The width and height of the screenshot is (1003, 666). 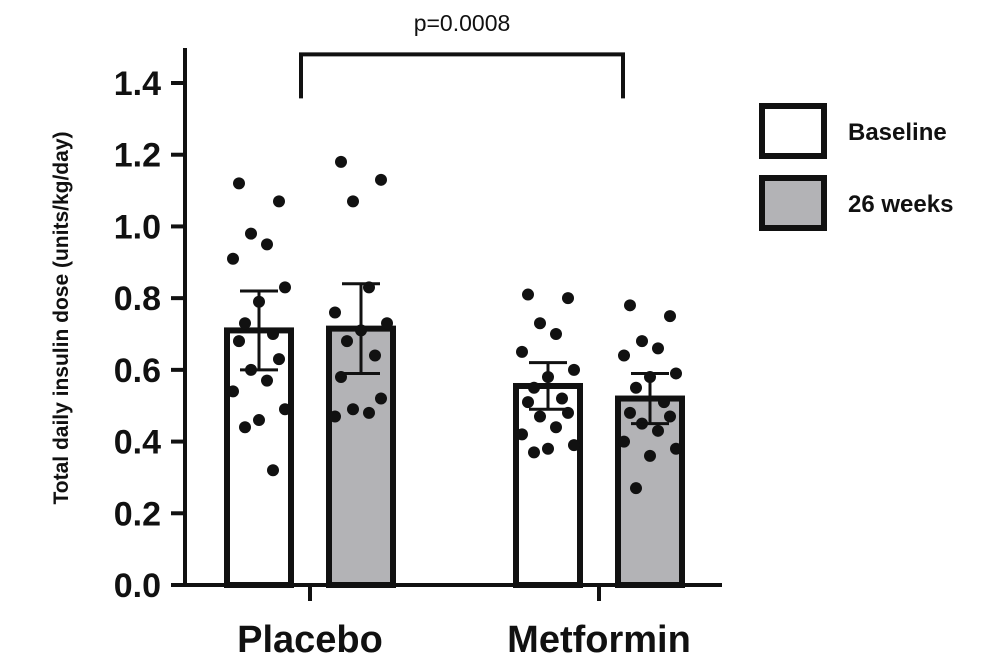 I want to click on legend-label-26-weeks: 26 weeks, so click(x=900, y=204).